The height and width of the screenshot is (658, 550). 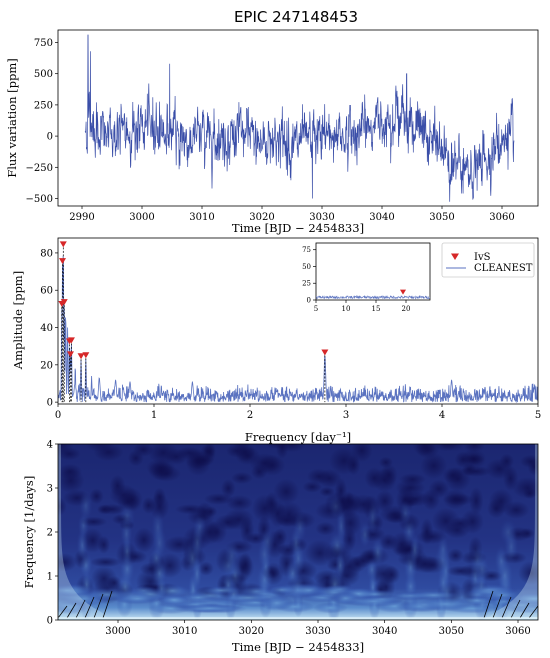 What do you see at coordinates (39, 168) in the screenshot?
I see `y-tick-label: −250` at bounding box center [39, 168].